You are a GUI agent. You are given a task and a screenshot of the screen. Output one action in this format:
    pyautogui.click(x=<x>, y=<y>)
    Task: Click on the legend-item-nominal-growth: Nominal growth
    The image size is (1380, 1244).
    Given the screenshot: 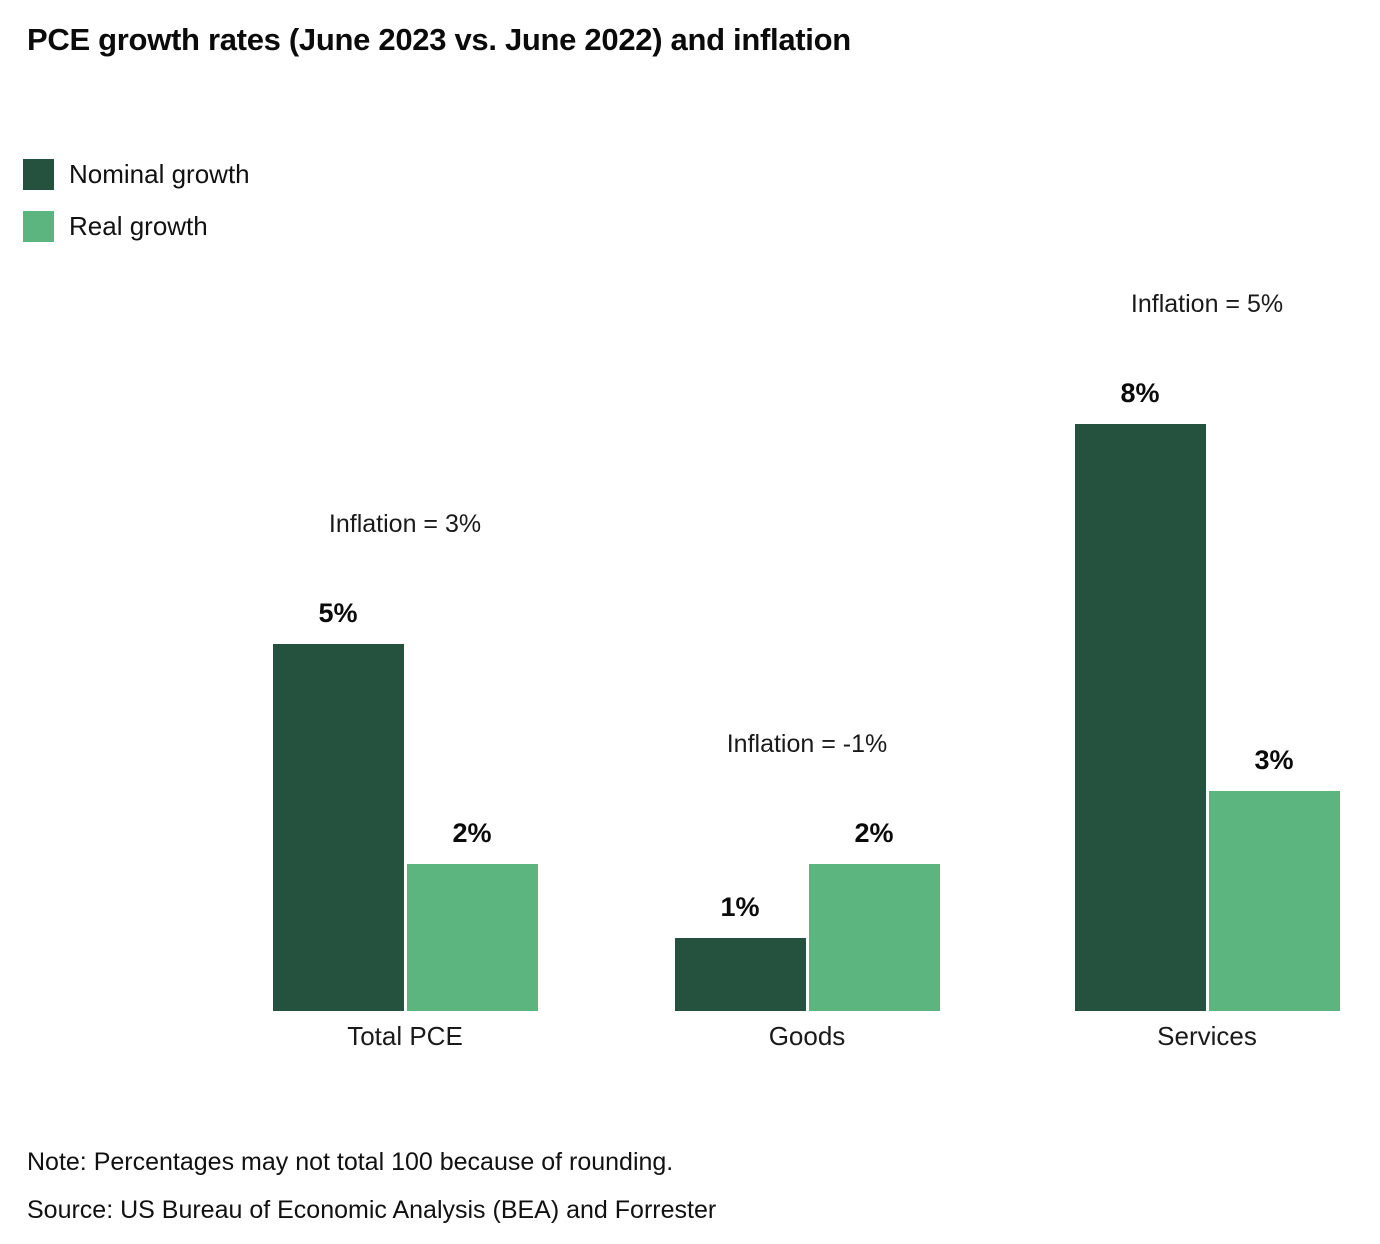 What is the action you would take?
    pyautogui.click(x=136, y=174)
    